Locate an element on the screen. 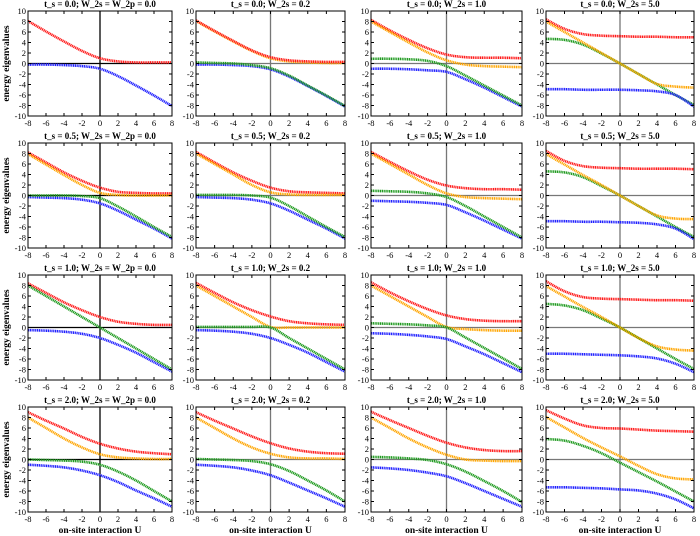 This screenshot has width=700, height=536. subplot-title: t_s = 1.0; W_2s = 5.0 is located at coordinates (620, 268).